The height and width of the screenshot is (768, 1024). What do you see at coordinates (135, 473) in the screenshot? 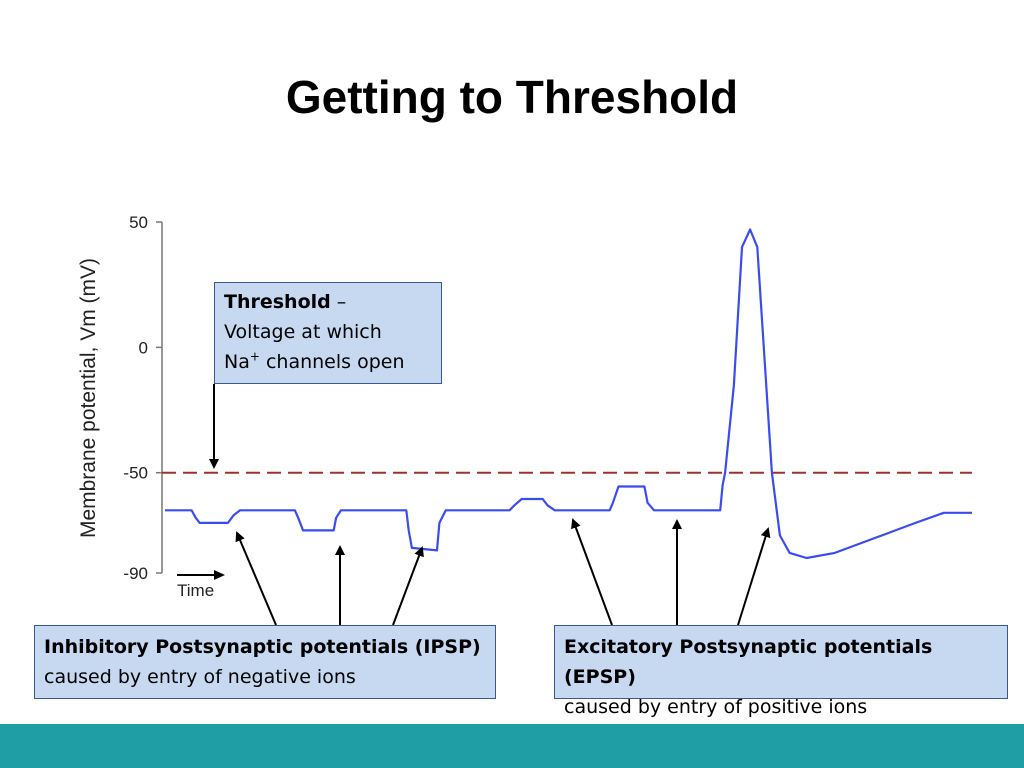
I see `y-tick-label: -50` at bounding box center [135, 473].